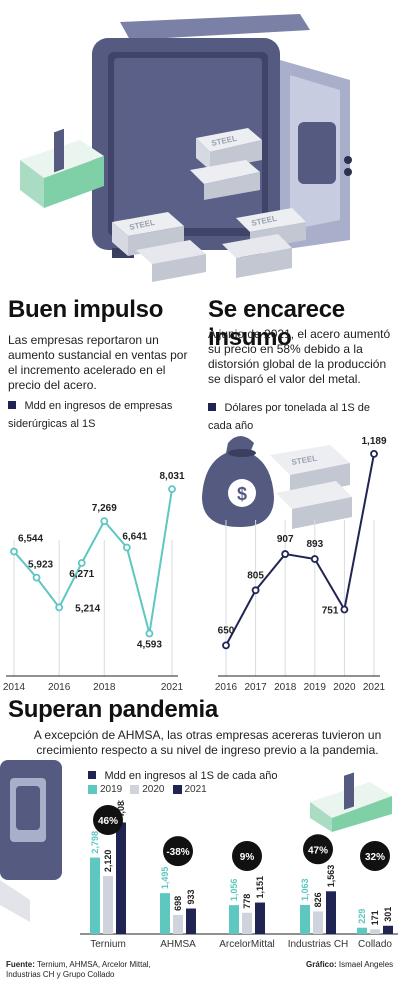  What do you see at coordinates (191, 896) in the screenshot?
I see `bar-value-label: 933` at bounding box center [191, 896].